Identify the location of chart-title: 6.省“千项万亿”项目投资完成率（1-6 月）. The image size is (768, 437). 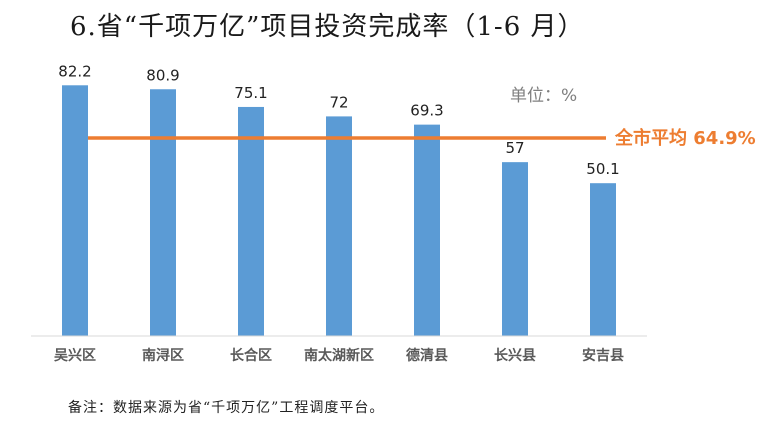
(327, 27).